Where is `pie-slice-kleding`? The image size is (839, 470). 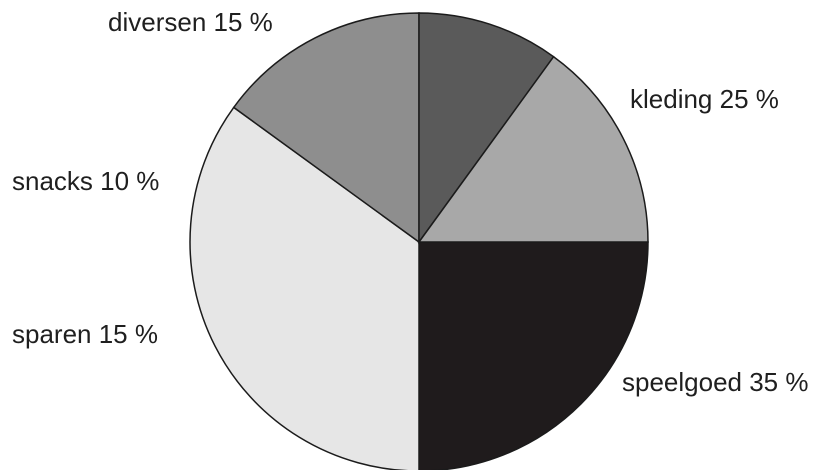
pie-slice-kleding is located at coordinates (533, 355).